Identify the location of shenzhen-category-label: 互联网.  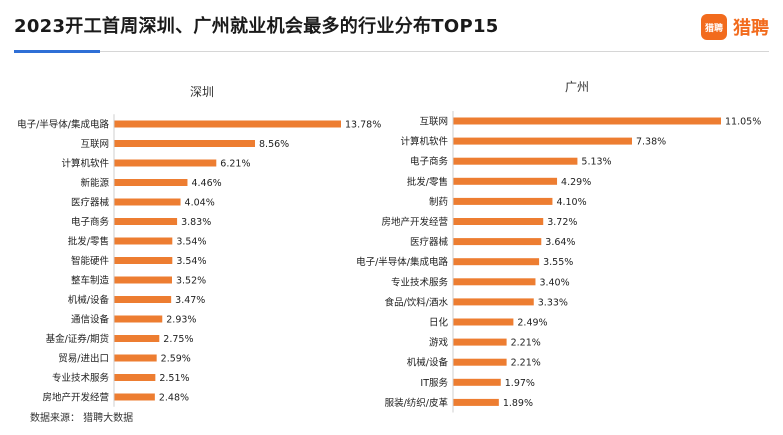
(94, 144).